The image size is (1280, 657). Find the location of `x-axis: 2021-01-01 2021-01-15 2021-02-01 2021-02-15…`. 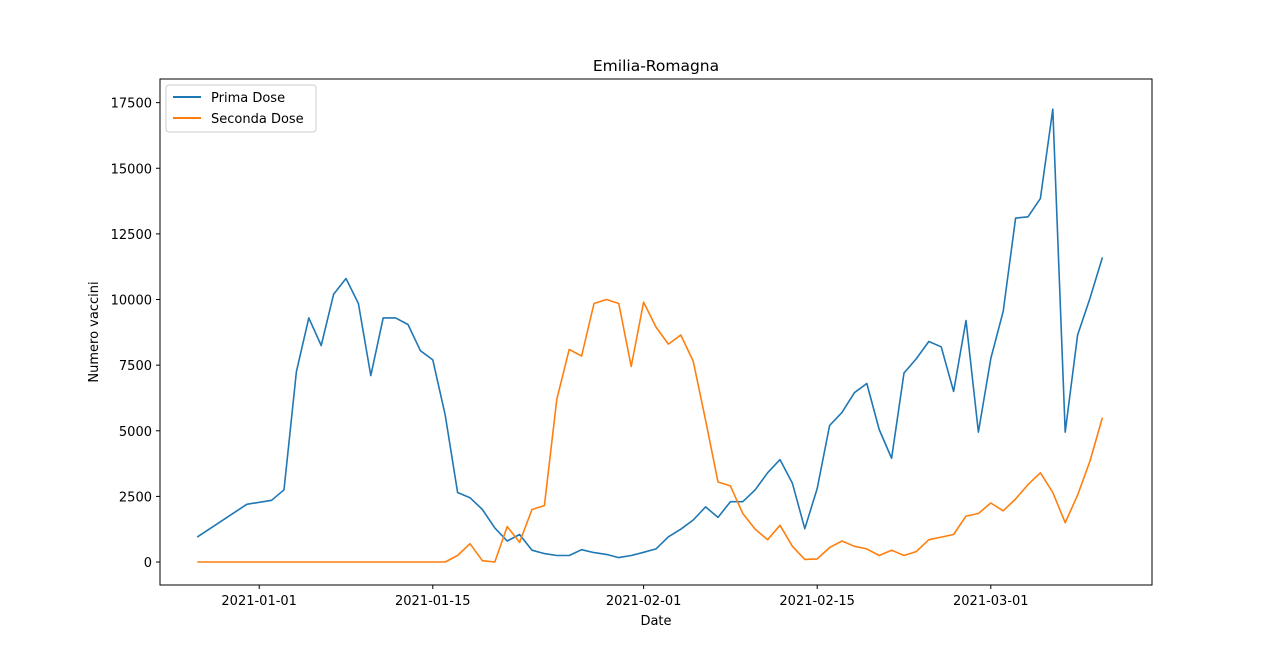

x-axis: 2021-01-01 2021-01-15 2021-02-01 2021-02-15… is located at coordinates (625, 597).